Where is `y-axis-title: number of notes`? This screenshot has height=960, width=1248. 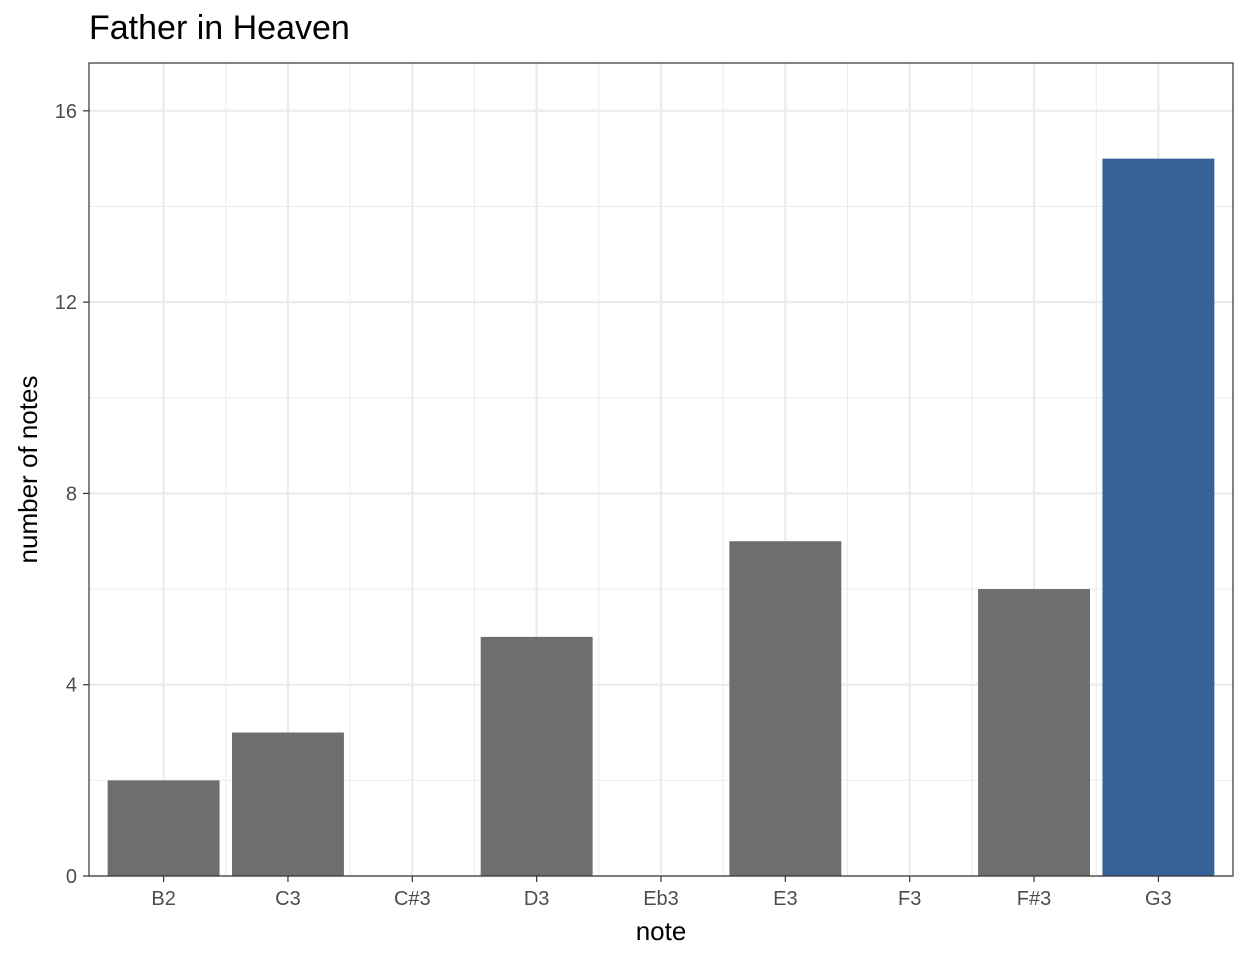 y-axis-title: number of notes is located at coordinates (28, 470).